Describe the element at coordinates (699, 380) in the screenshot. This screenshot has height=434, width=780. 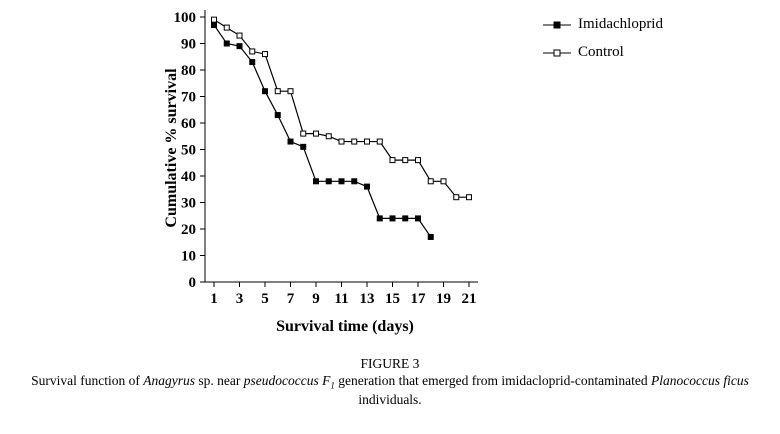
I see `caption-host-italic: Planococcus ficus` at that location.